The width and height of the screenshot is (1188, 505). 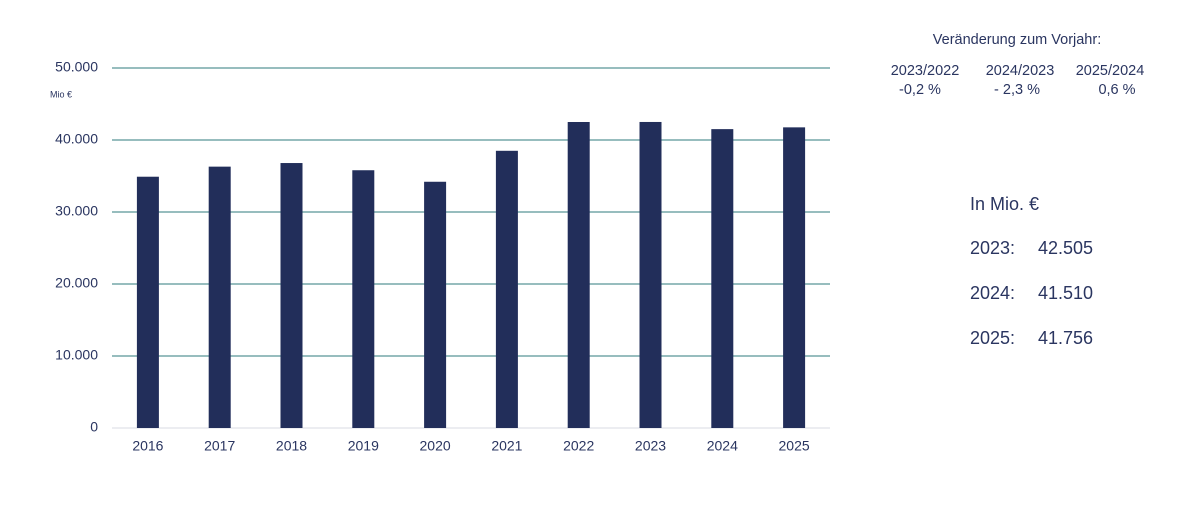 What do you see at coordinates (76, 283) in the screenshot?
I see `y-tick-label: 20.000` at bounding box center [76, 283].